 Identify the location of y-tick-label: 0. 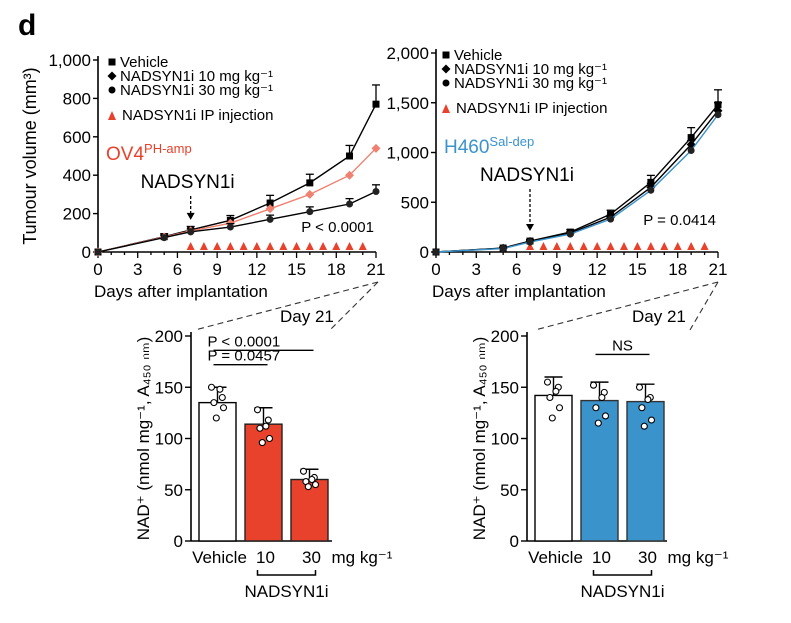
(514, 541).